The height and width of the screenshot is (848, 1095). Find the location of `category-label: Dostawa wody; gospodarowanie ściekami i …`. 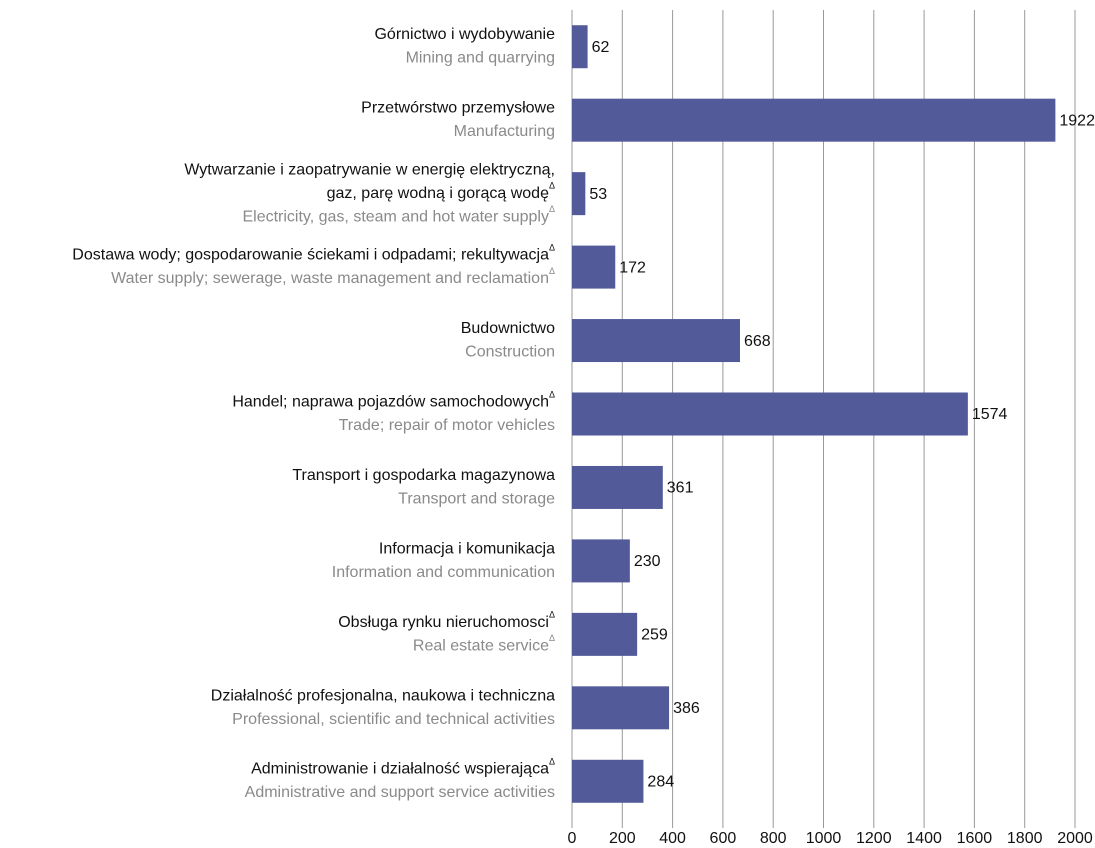

category-label: Dostawa wody; gospodarowanie ściekami i … is located at coordinates (313, 253).